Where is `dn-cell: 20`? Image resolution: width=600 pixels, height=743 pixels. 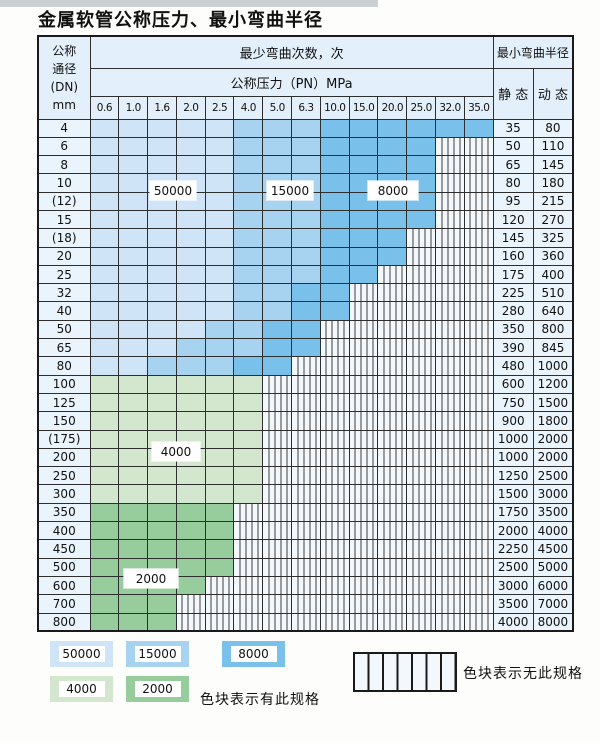
dn-cell: 20 is located at coordinates (64, 256).